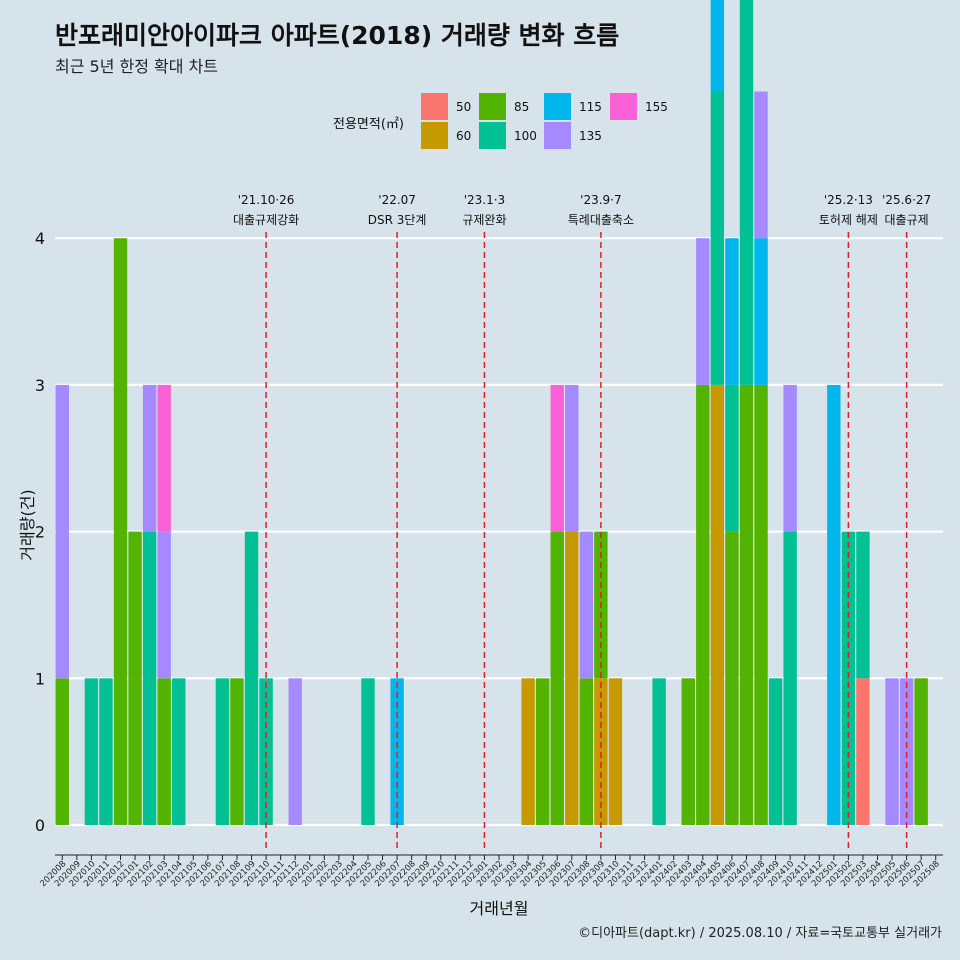 This screenshot has height=960, width=960. What do you see at coordinates (463, 107) in the screenshot?
I see `legend-label-50: 50` at bounding box center [463, 107].